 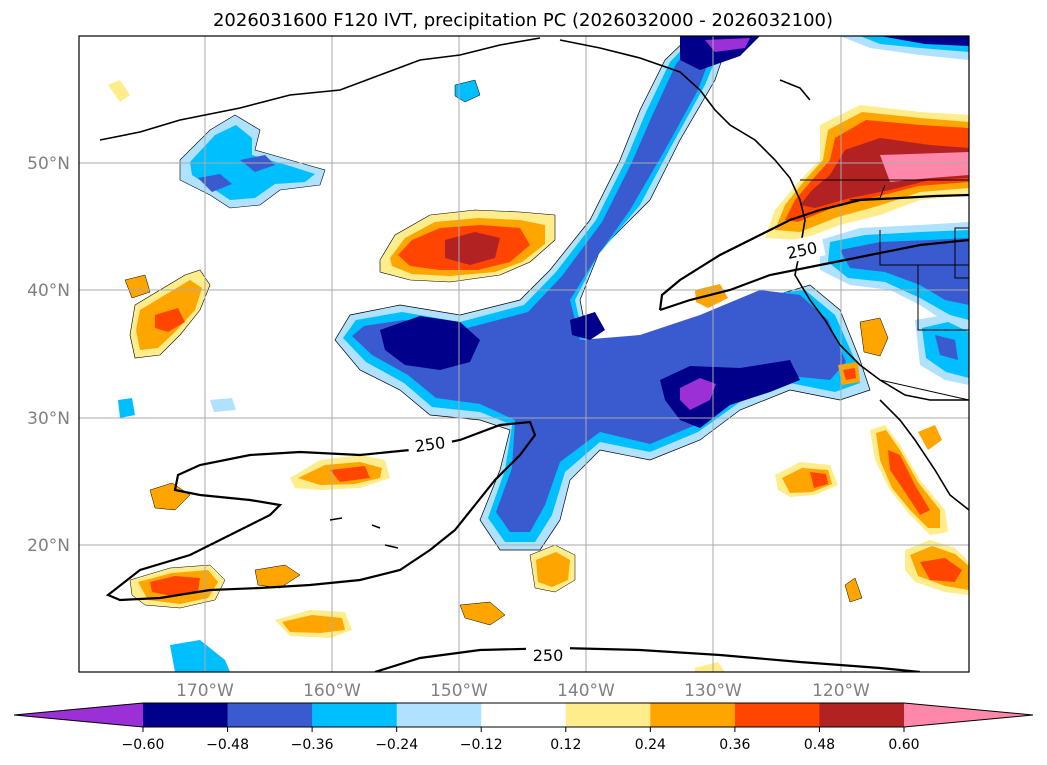 I want to click on lon-label-130w: 130°W, so click(x=713, y=691).